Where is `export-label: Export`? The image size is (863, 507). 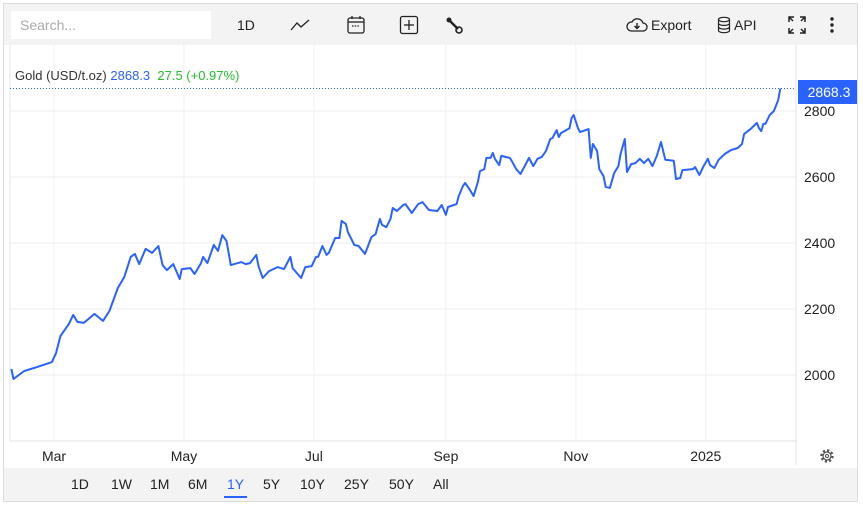 export-label: Export is located at coordinates (671, 25).